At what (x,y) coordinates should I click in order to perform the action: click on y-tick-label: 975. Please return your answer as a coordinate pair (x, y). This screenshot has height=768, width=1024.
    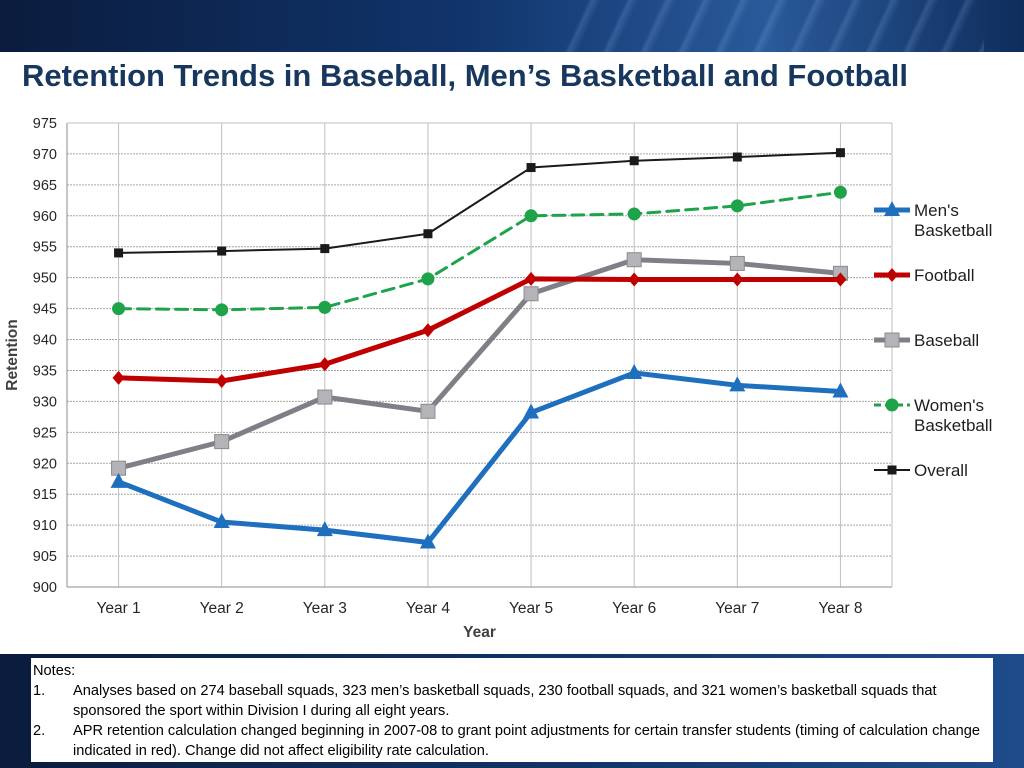
    Looking at the image, I should click on (45, 124).